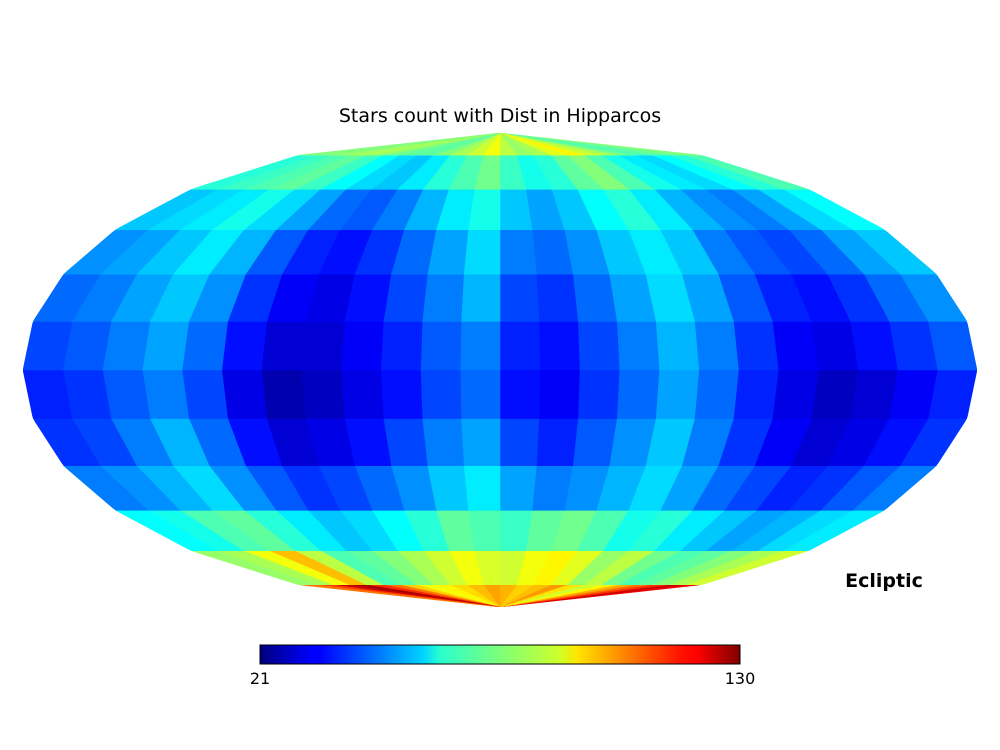  Describe the element at coordinates (503, 666) in the screenshot. I see `colorbar: 21 130` at that location.